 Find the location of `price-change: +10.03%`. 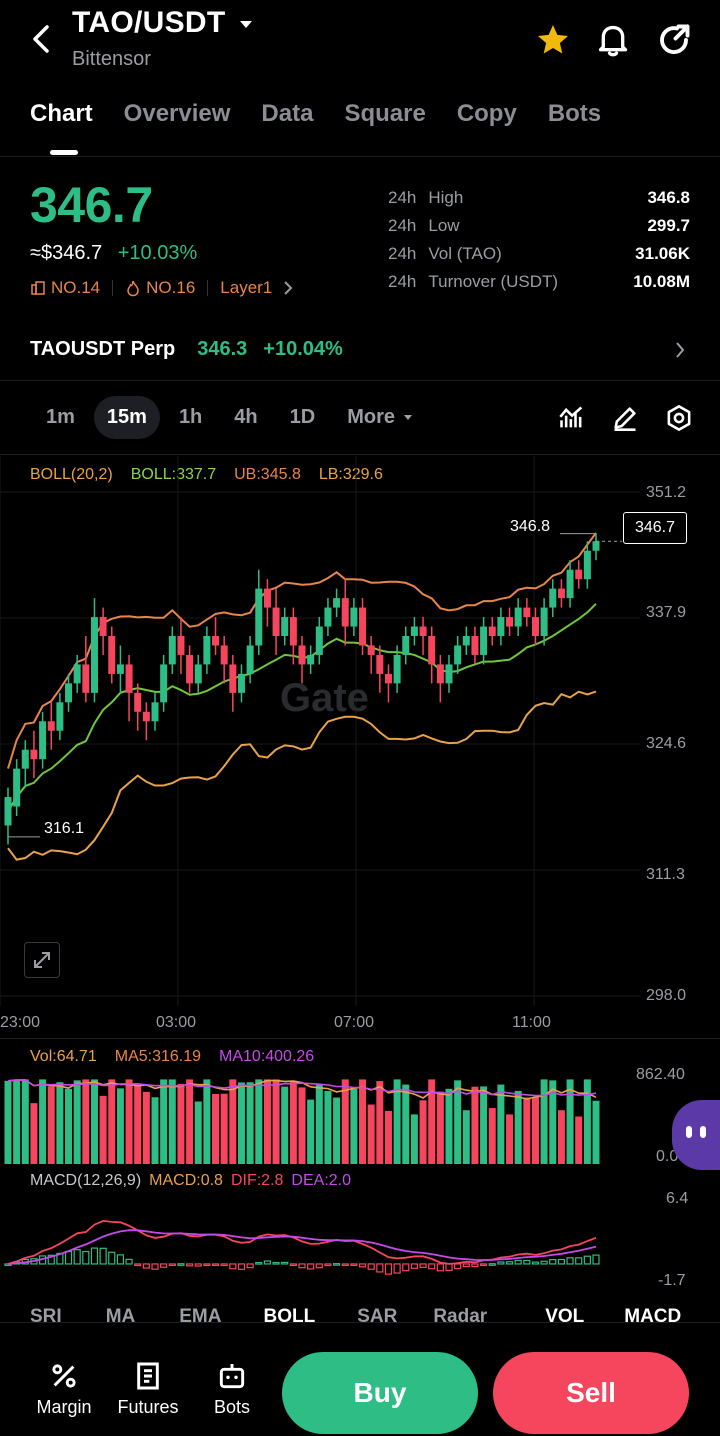

price-change: +10.03% is located at coordinates (157, 253).